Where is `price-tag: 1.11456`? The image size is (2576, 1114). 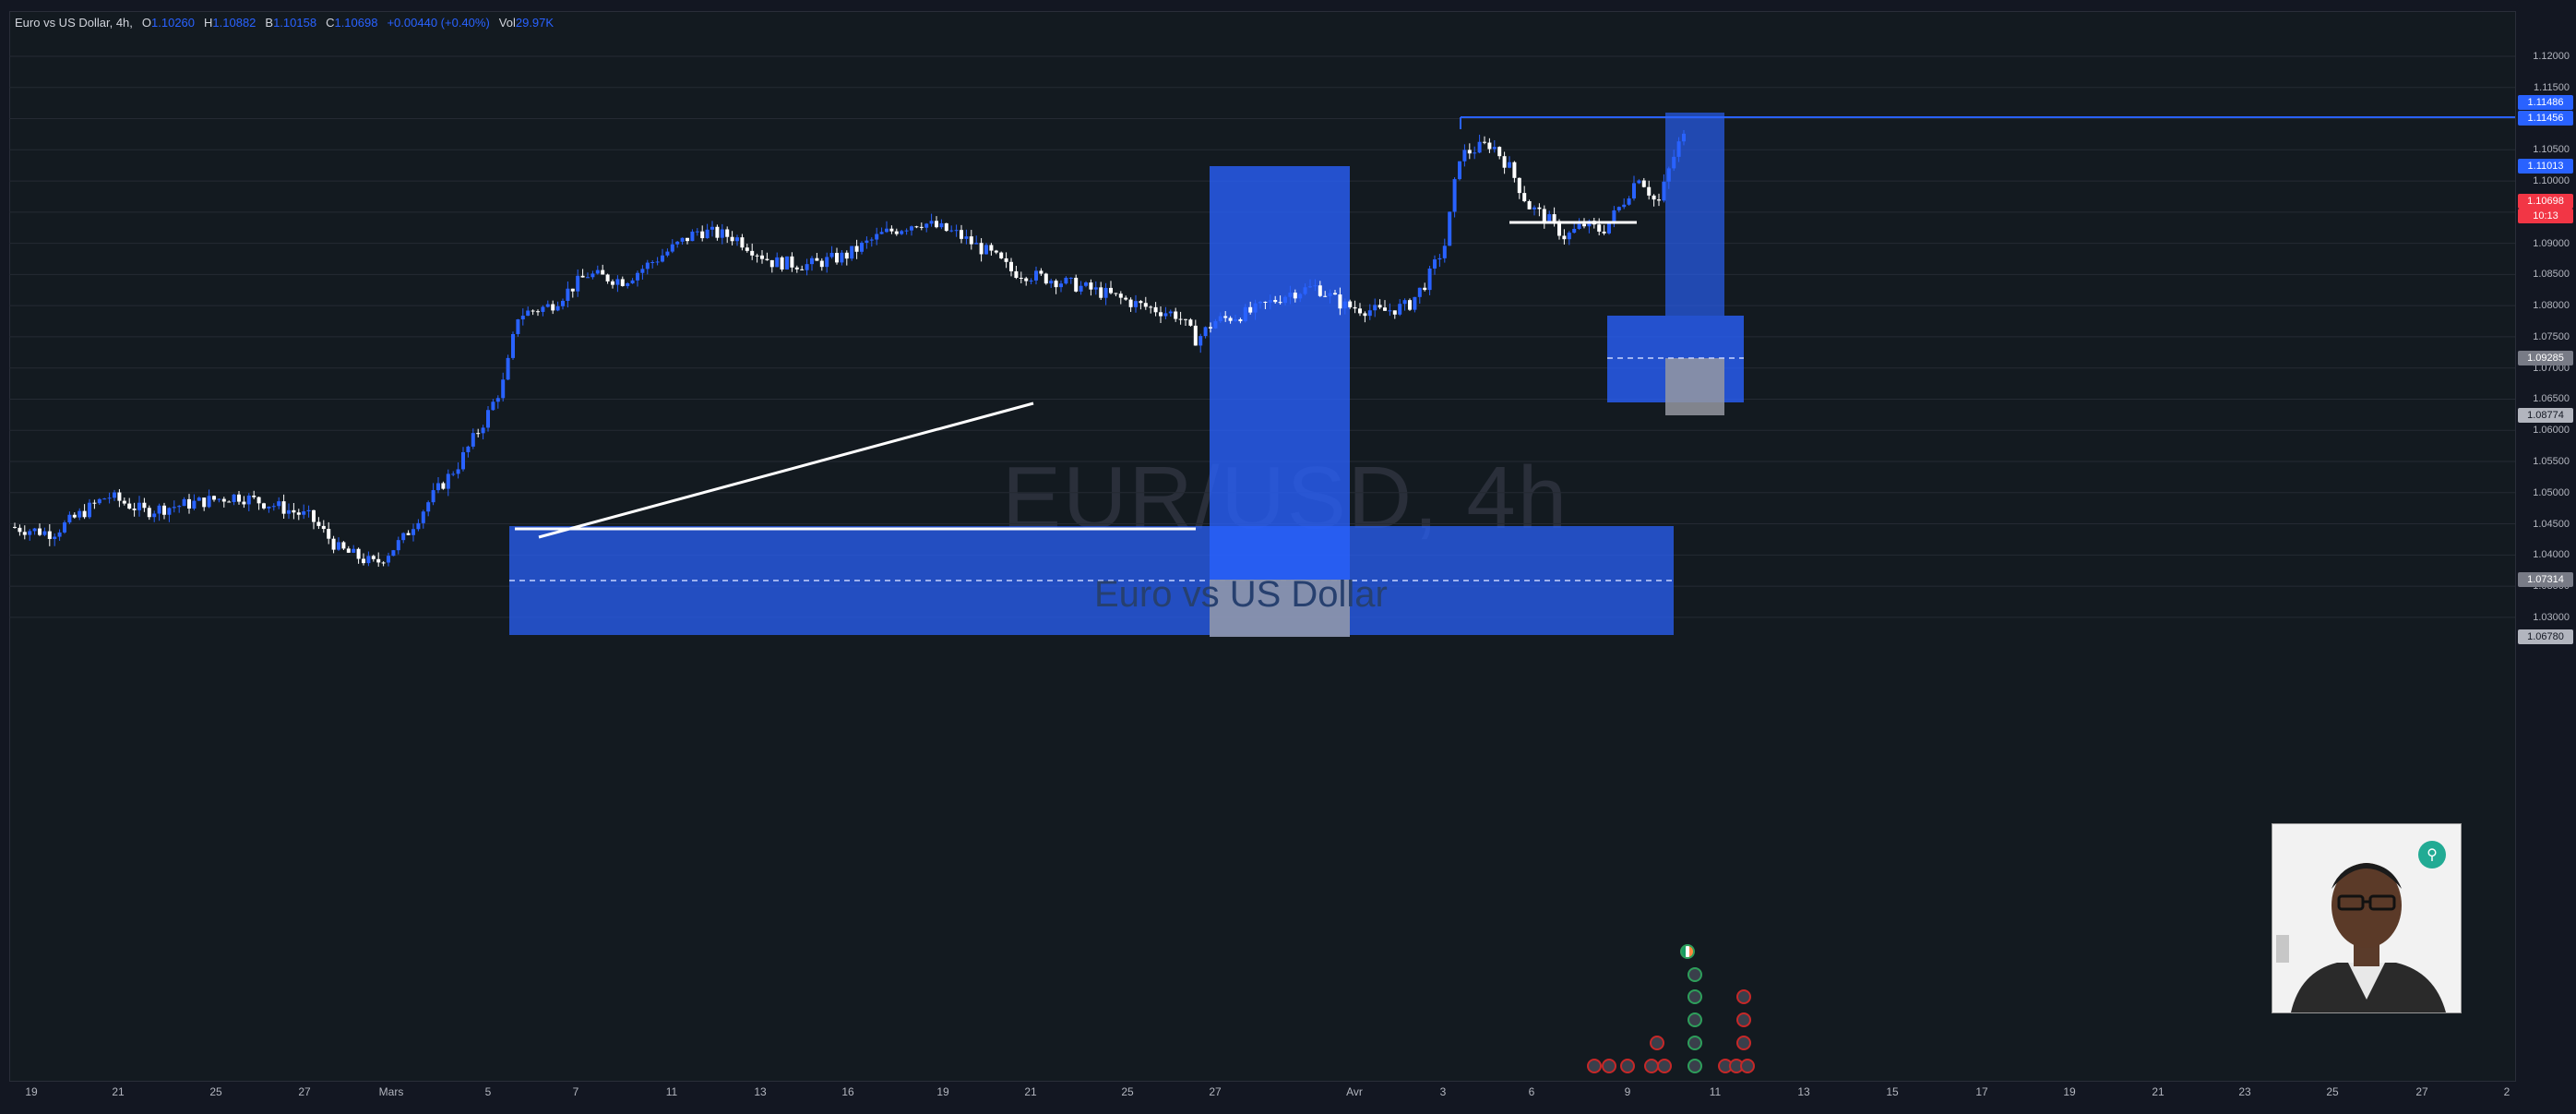 price-tag: 1.11456 is located at coordinates (2545, 119).